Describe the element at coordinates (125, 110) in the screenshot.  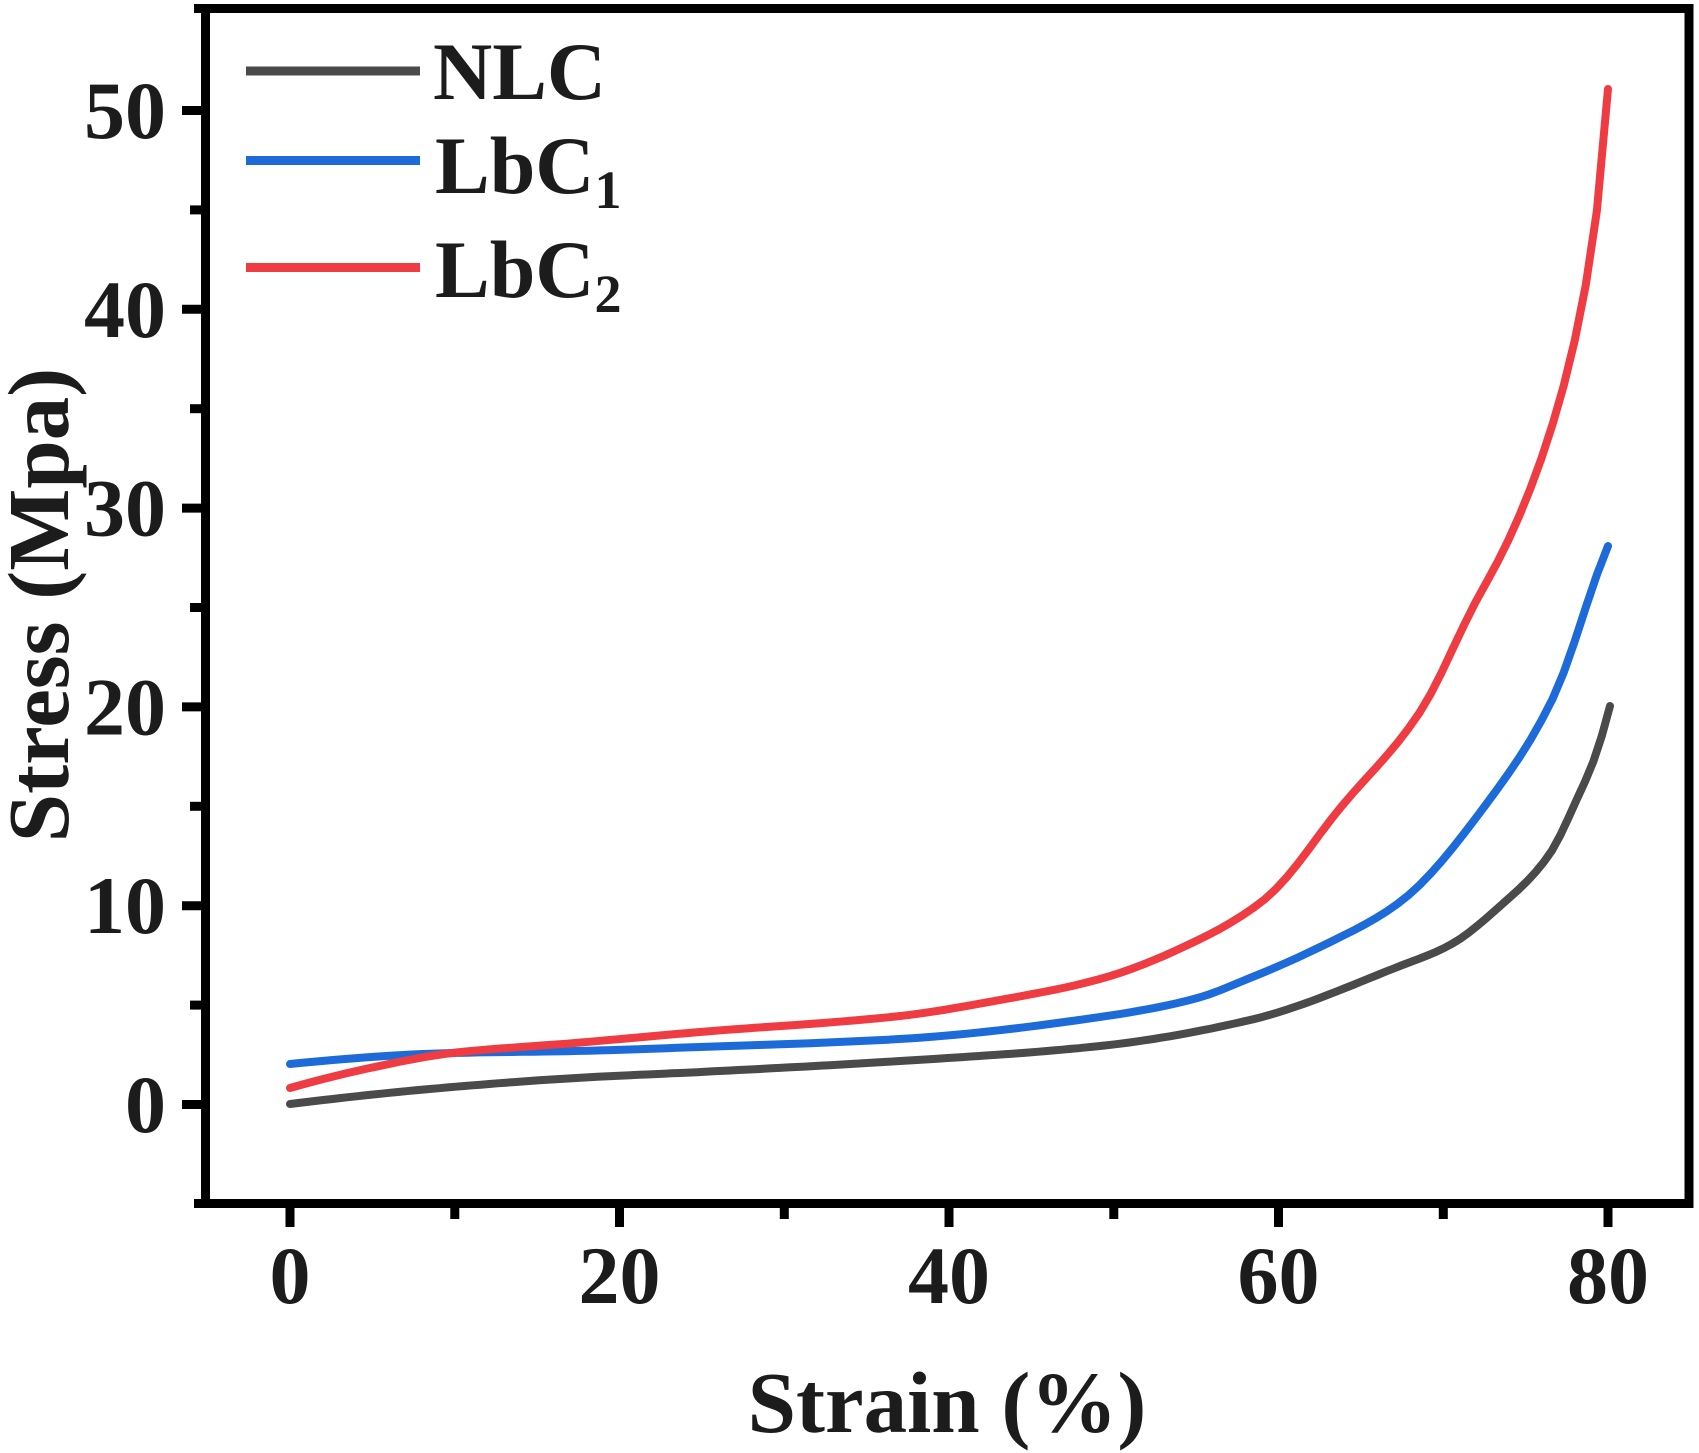
I see `svg-text: 50` at that location.